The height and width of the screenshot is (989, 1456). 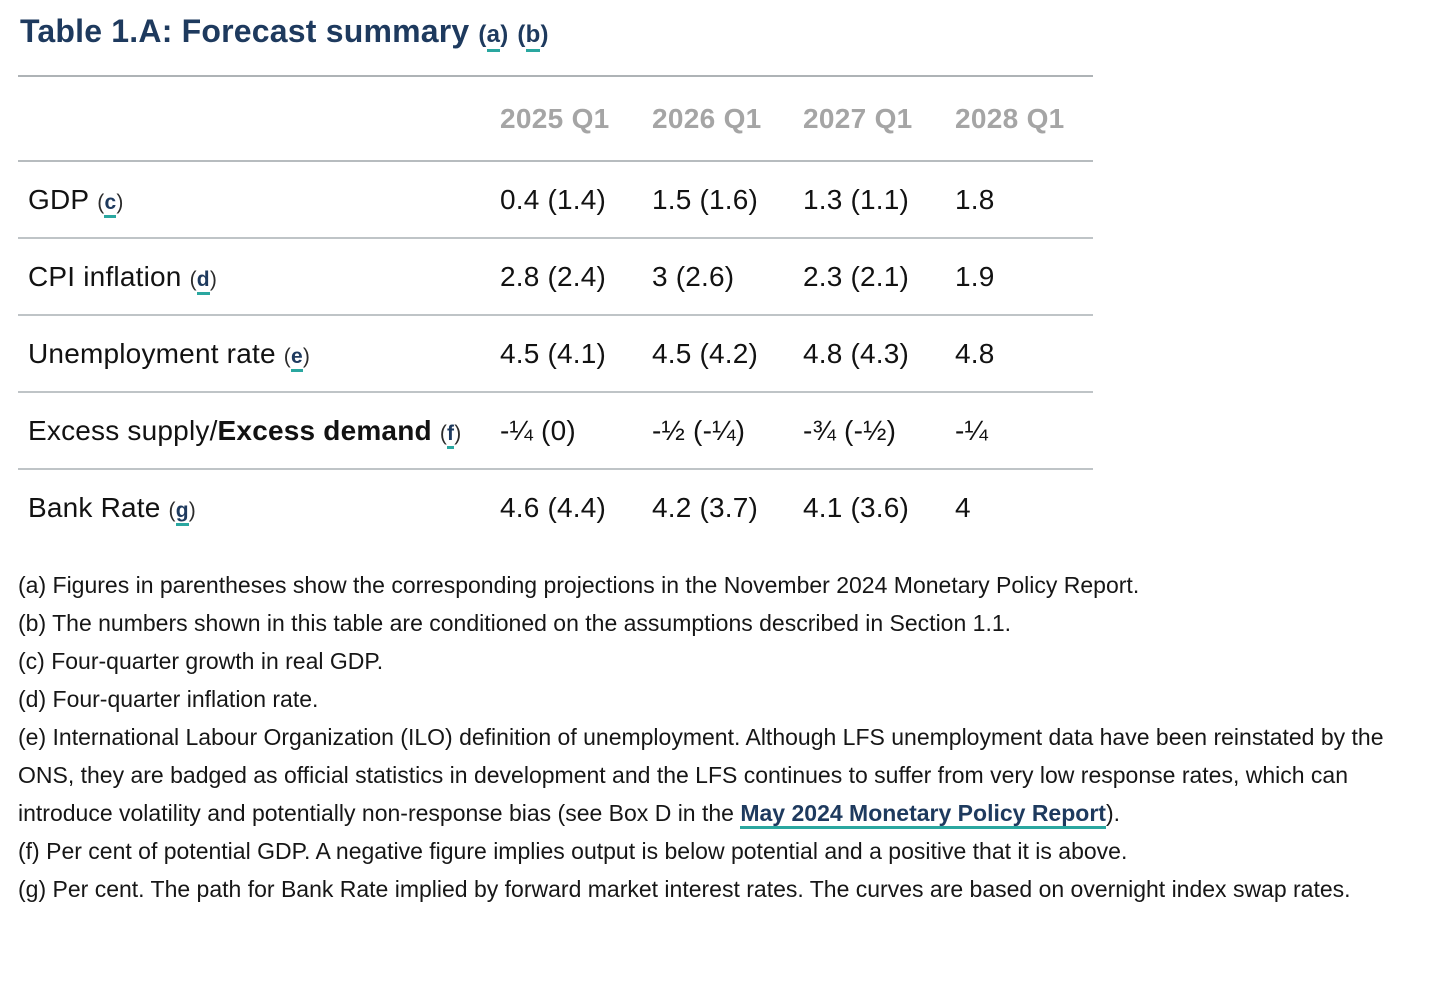 I want to click on footnote-ref-c: (c), so click(x=110, y=204).